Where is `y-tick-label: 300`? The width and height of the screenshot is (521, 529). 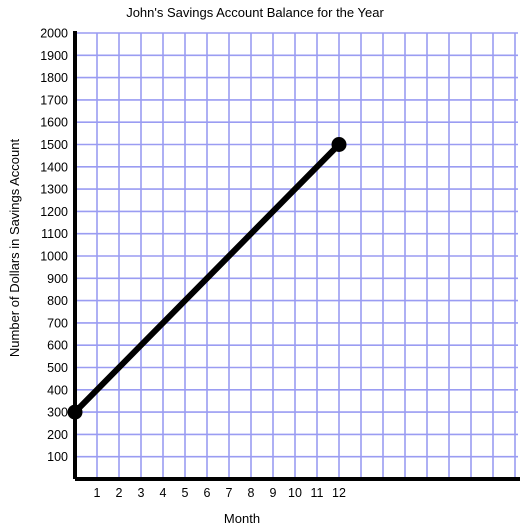 y-tick-label: 300 is located at coordinates (57, 413).